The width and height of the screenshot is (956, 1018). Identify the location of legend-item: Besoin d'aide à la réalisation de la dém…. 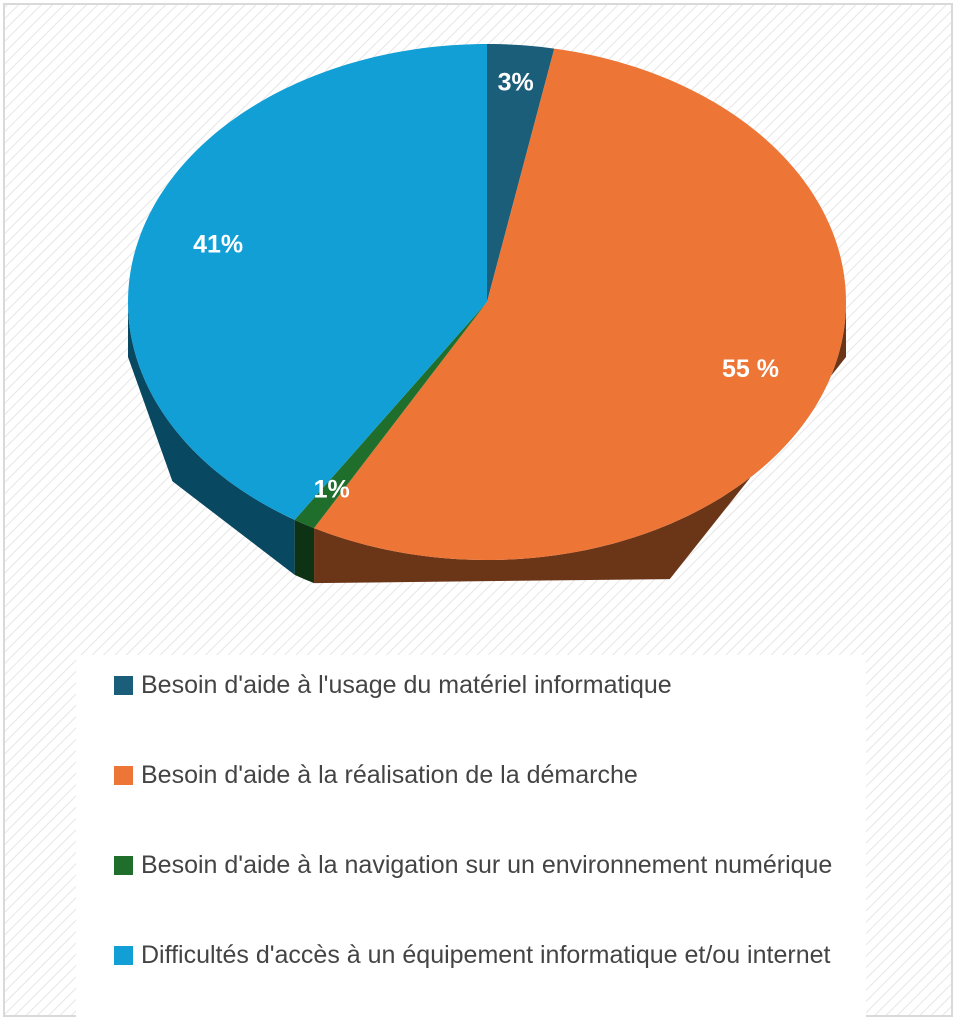
(480, 775).